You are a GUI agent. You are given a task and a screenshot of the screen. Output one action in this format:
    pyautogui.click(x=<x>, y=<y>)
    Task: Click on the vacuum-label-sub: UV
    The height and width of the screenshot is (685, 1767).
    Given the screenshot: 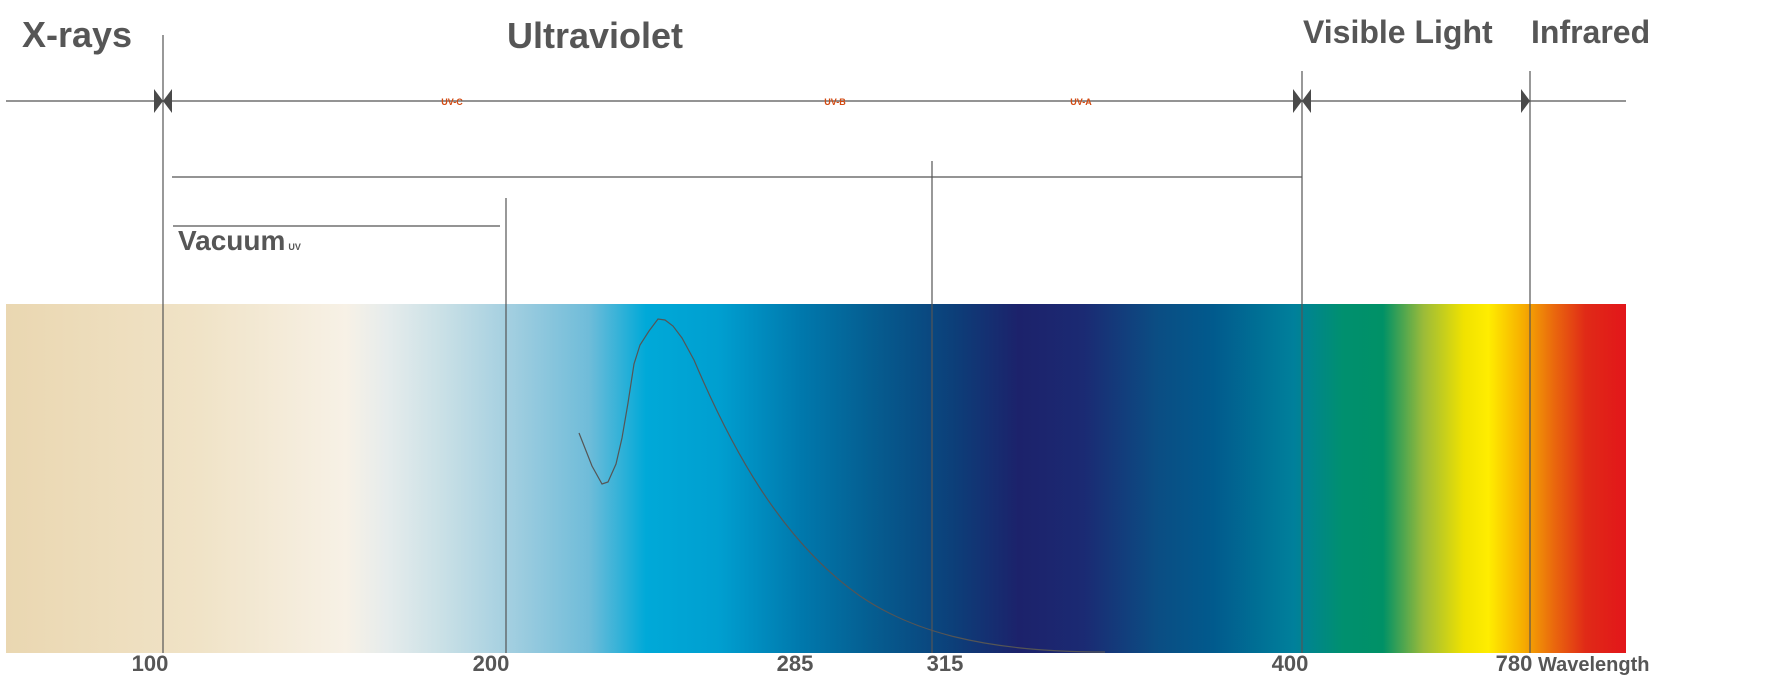 What is the action you would take?
    pyautogui.click(x=294, y=247)
    